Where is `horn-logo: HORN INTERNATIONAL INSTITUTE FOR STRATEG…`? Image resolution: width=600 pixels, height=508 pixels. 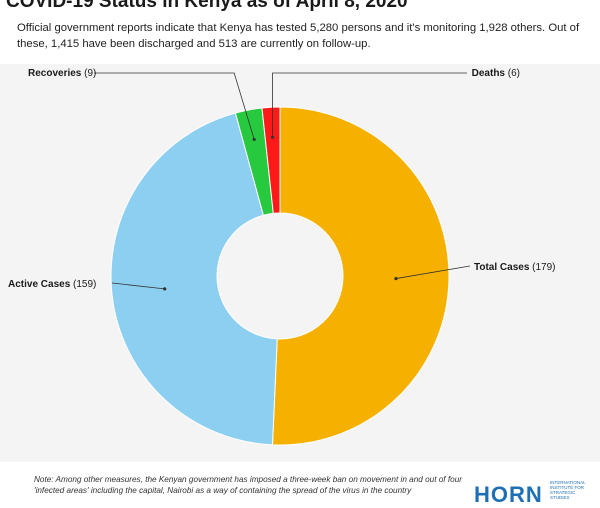
horn-logo: HORN INTERNATIONAL INSTITUTE FOR STRATEG… is located at coordinates (534, 491).